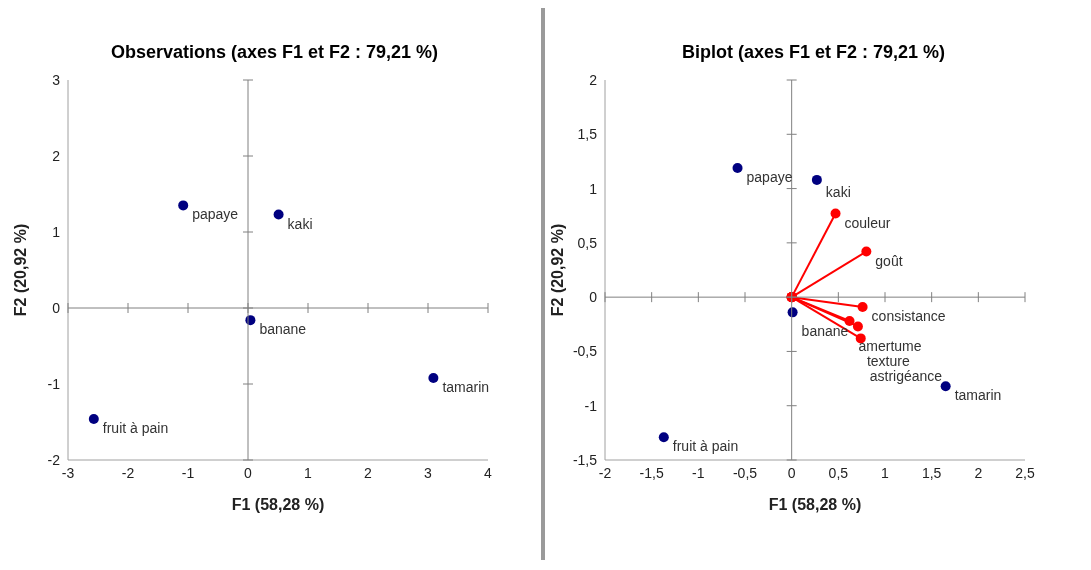  Describe the element at coordinates (587, 242) in the screenshot. I see `y-tick-label: 0,5` at that location.